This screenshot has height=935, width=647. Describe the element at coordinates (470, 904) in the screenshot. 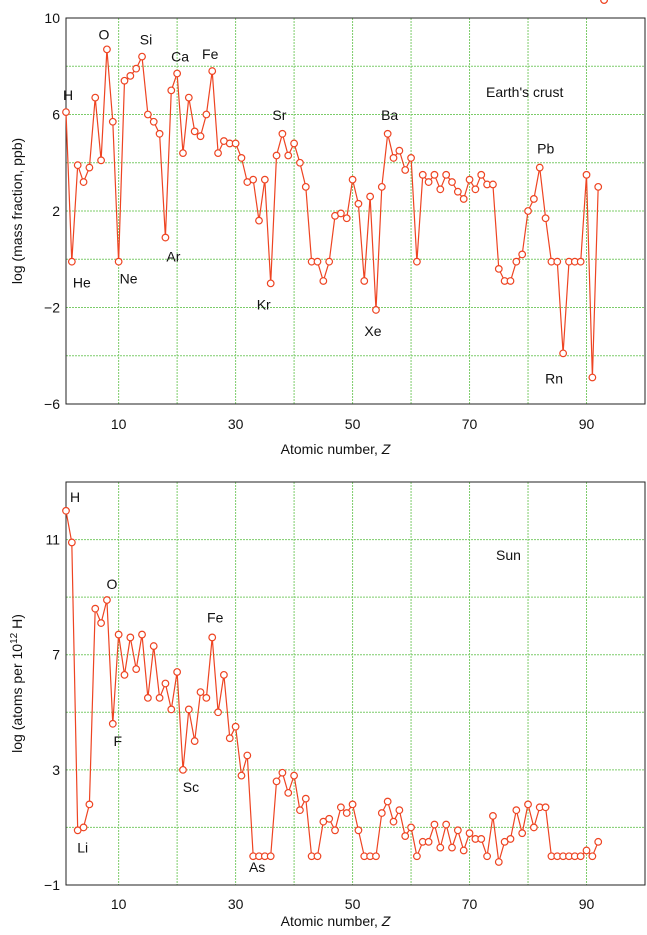

I see `x-tick-label: 70` at that location.